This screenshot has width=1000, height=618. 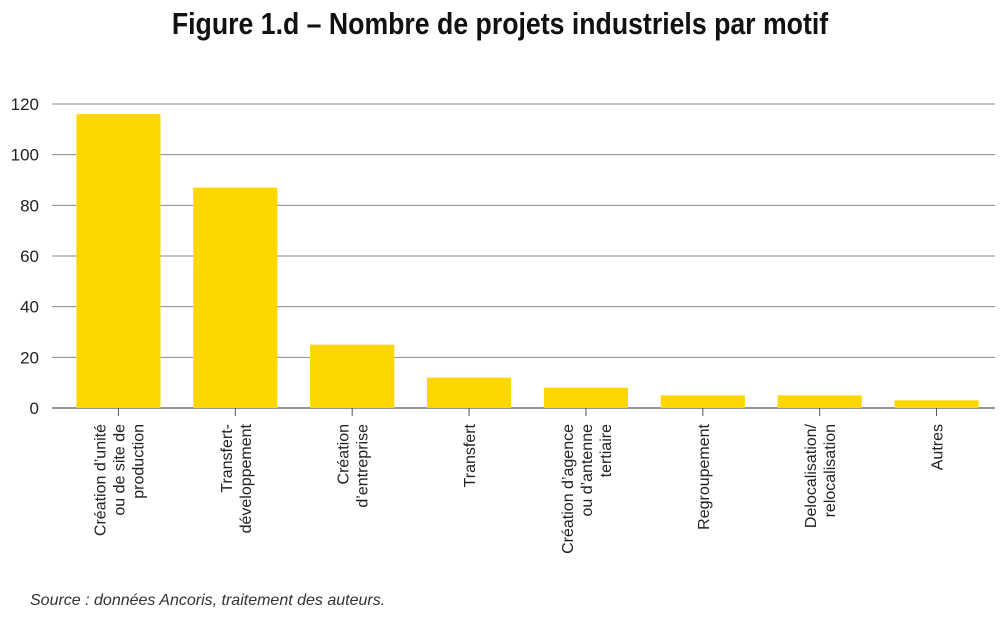 I want to click on y-tick-labels: 0 20 40 60 80 100 120, so click(x=25, y=256).